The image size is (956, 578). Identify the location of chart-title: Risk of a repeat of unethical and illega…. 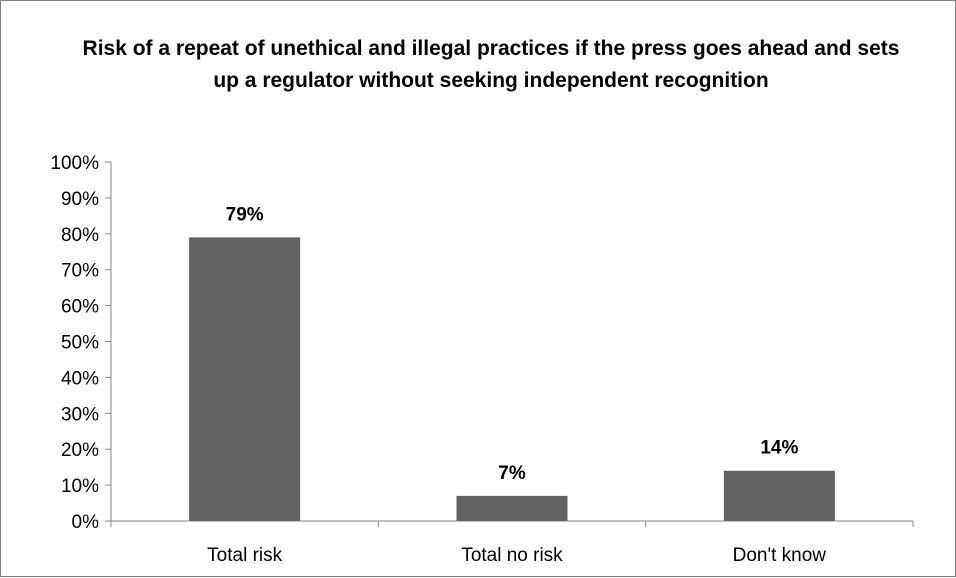
(491, 64).